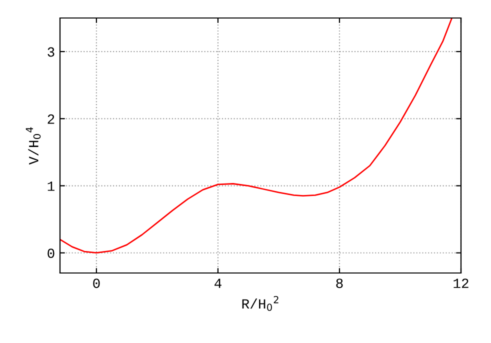 The image size is (491, 343). Describe the element at coordinates (339, 283) in the screenshot. I see `x-tick-label: 8` at that location.